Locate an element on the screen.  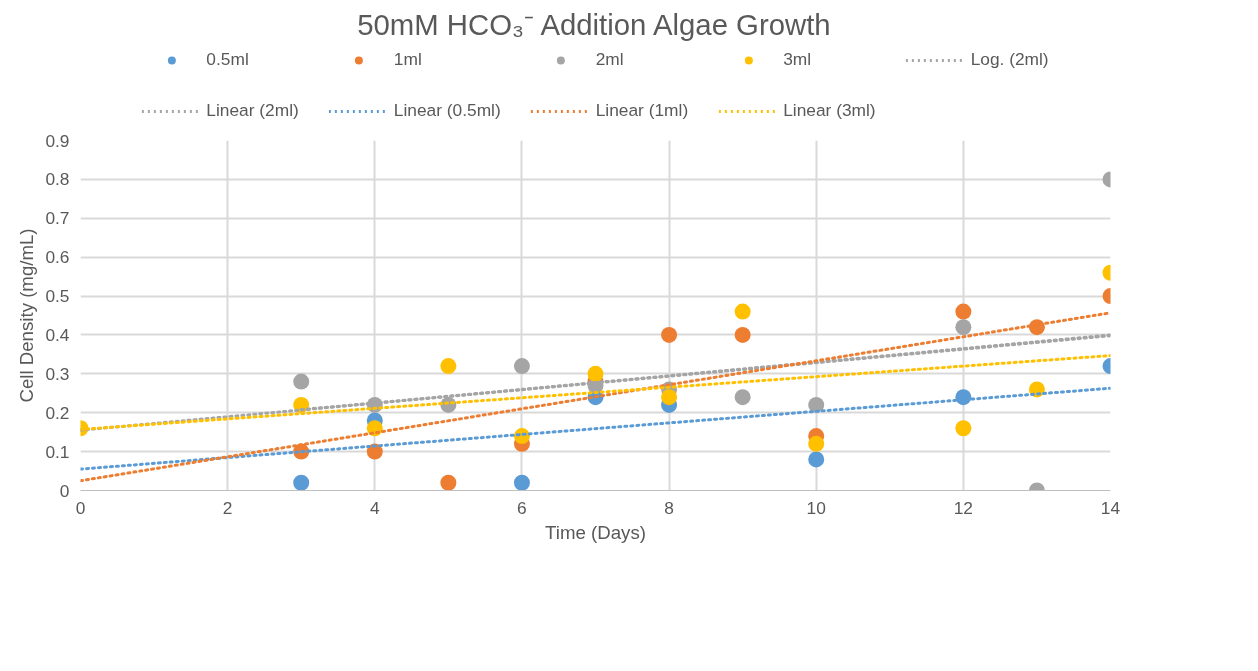
legend-label: Linear (1ml) is located at coordinates (642, 110).